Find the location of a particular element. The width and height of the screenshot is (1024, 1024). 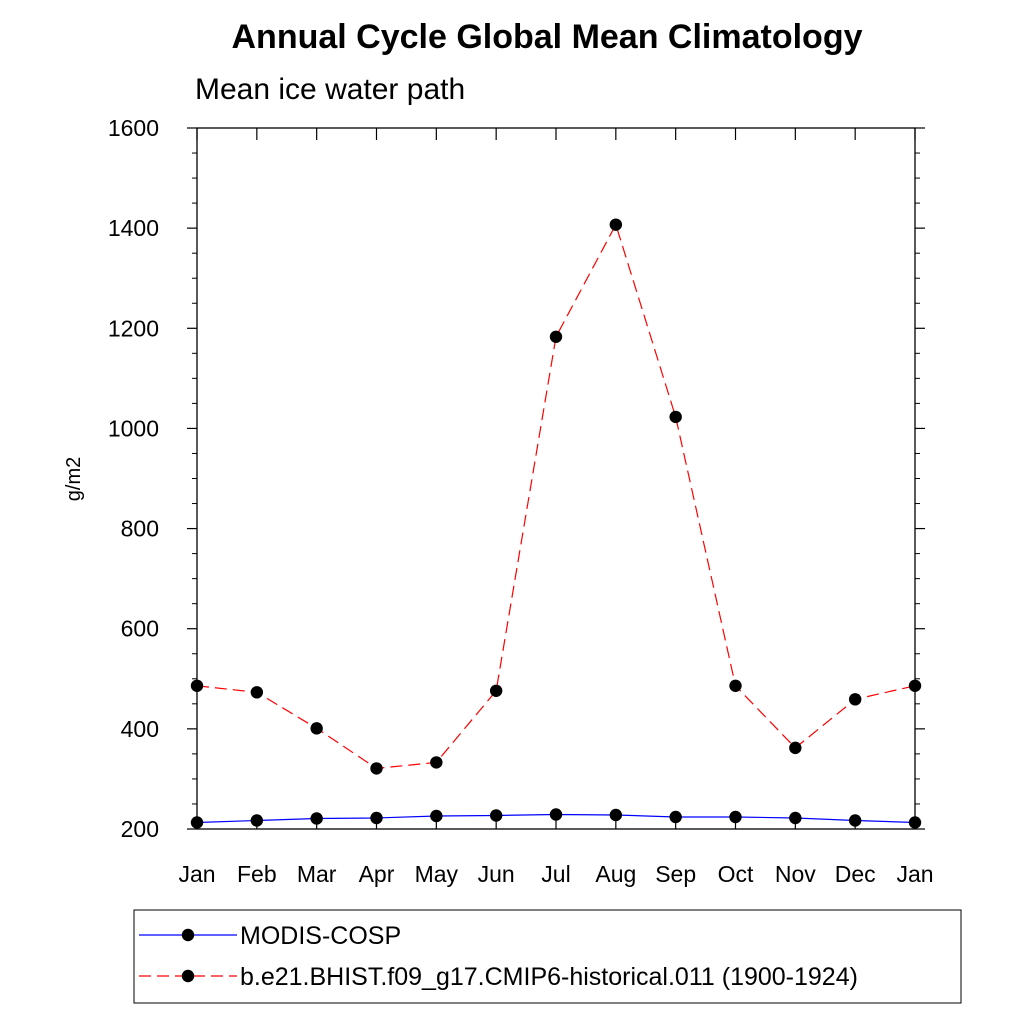

y-axis-label: g/m2 is located at coordinates (74, 479).